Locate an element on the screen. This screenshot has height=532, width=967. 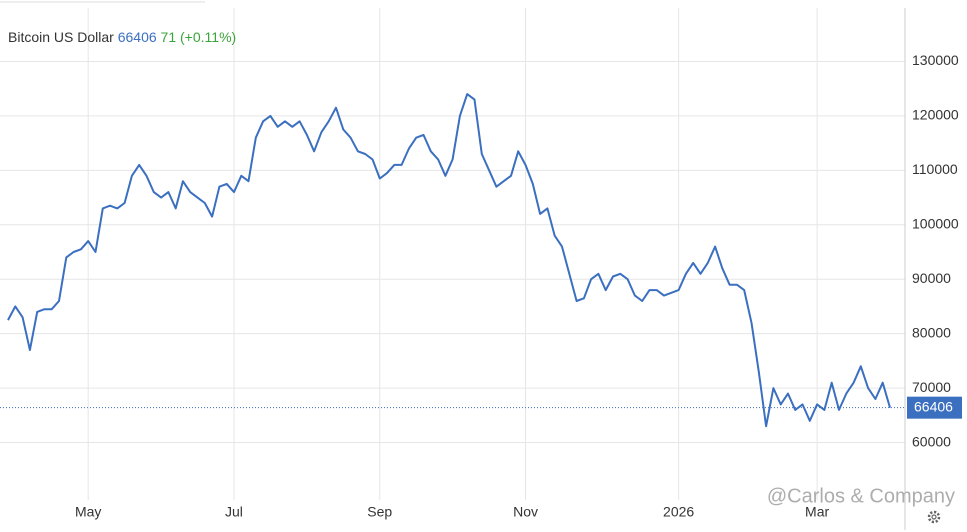
gear-hole is located at coordinates (934, 517).